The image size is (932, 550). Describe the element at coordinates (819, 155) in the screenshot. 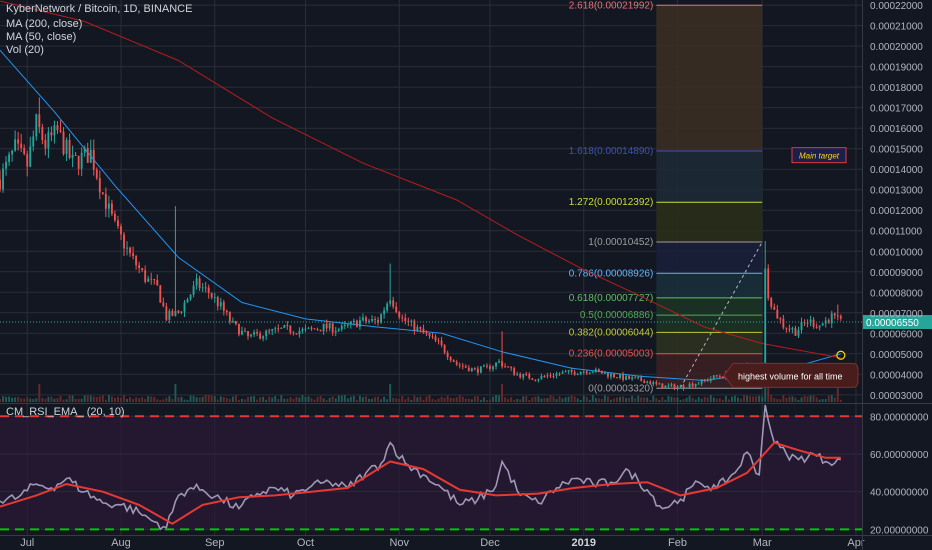

I see `main-target-box` at that location.